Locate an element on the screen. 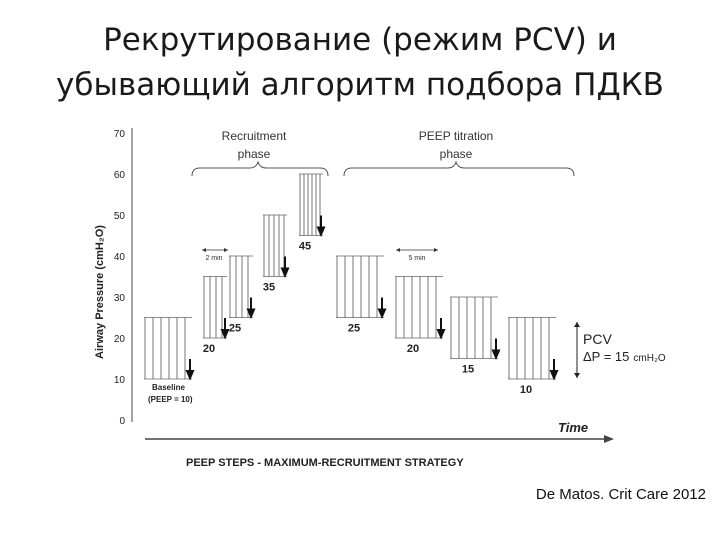 This screenshot has height=540, width=720. peep-step-label: 35 is located at coordinates (269, 288).